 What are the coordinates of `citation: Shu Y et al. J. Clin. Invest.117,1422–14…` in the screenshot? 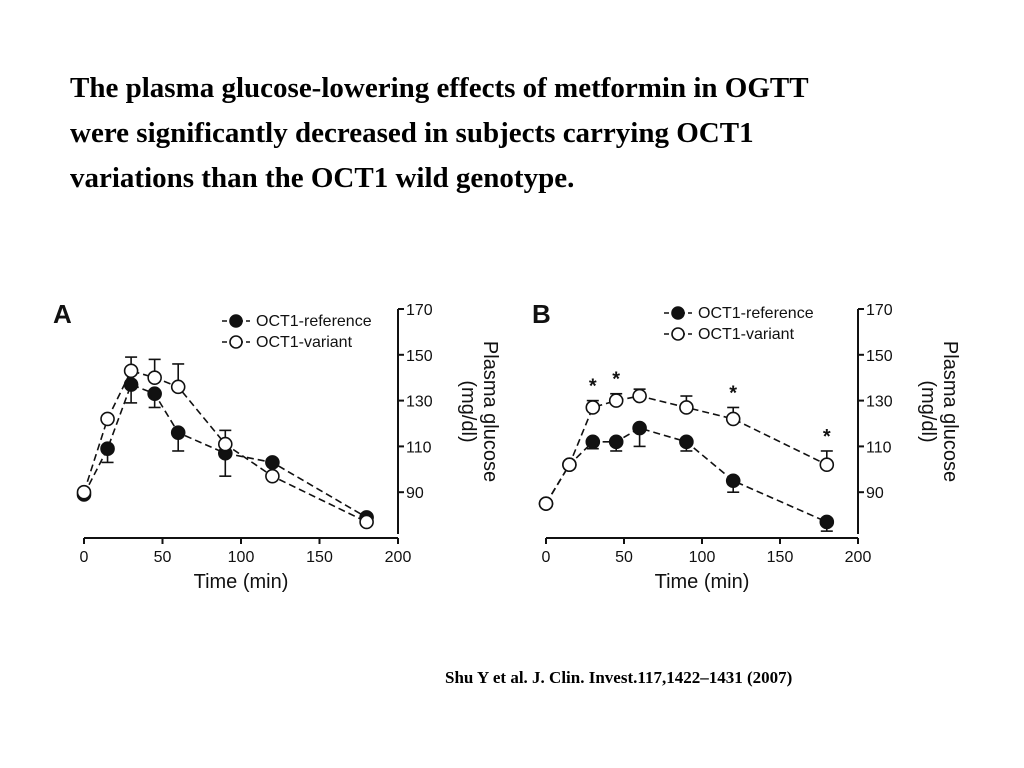 It's located at (619, 677).